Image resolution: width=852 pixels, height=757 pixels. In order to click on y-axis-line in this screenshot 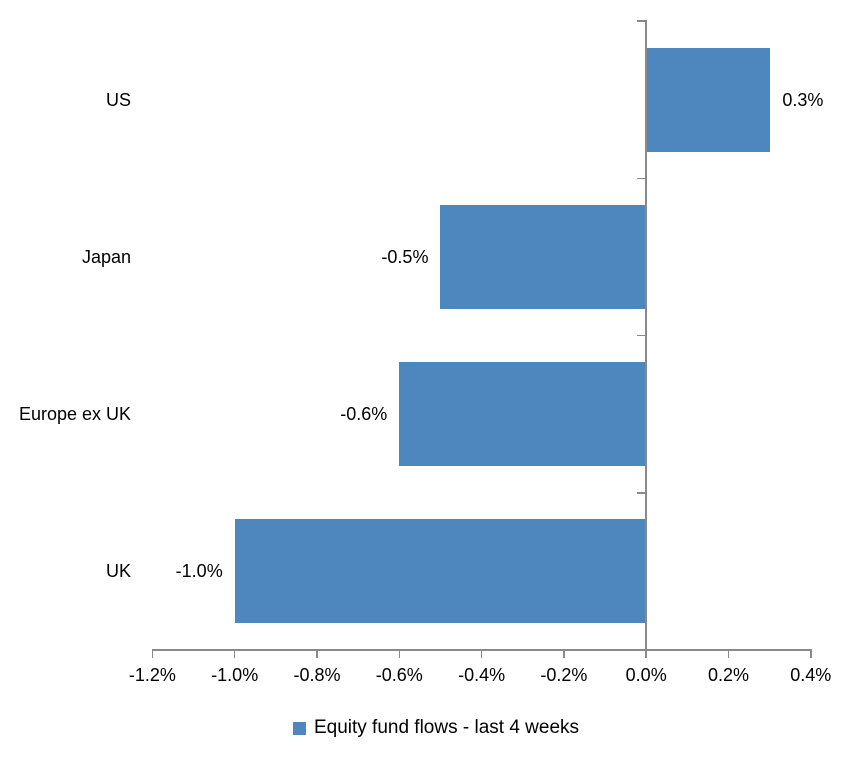, I will do `click(646, 335)`.